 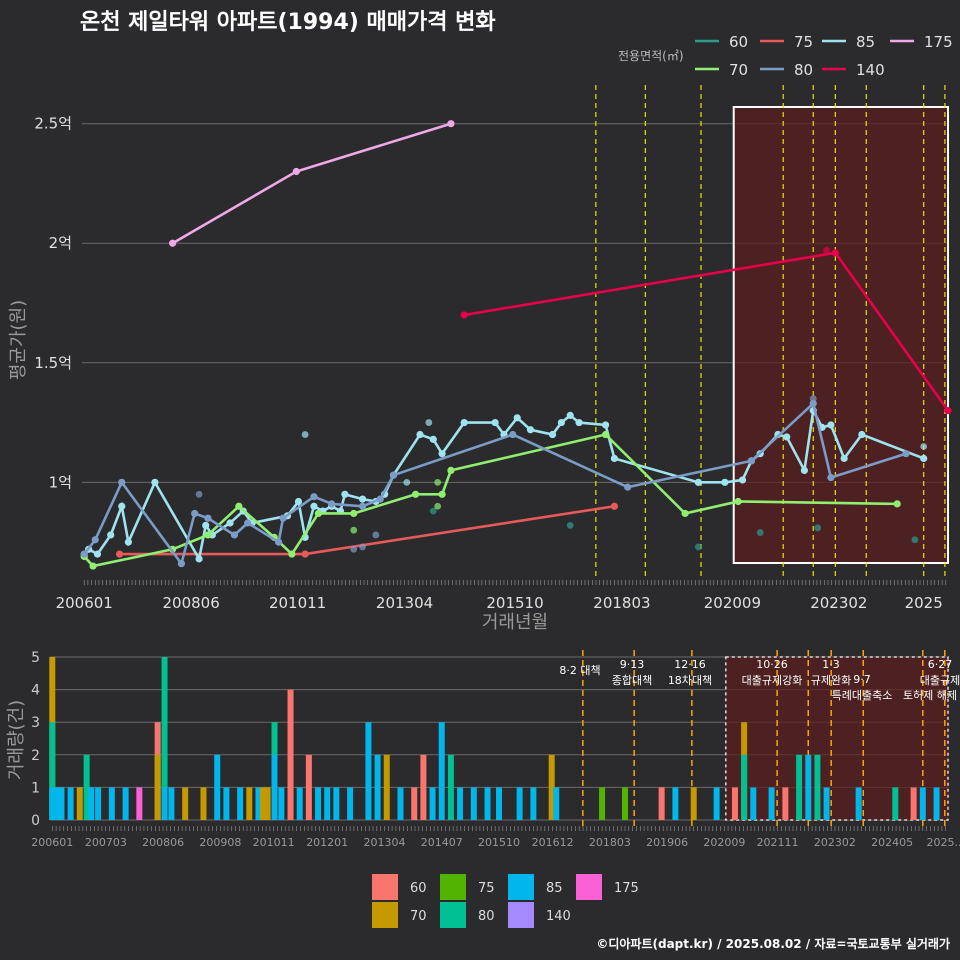 What do you see at coordinates (690, 664) in the screenshot?
I see `annotation-date: 12·16` at bounding box center [690, 664].